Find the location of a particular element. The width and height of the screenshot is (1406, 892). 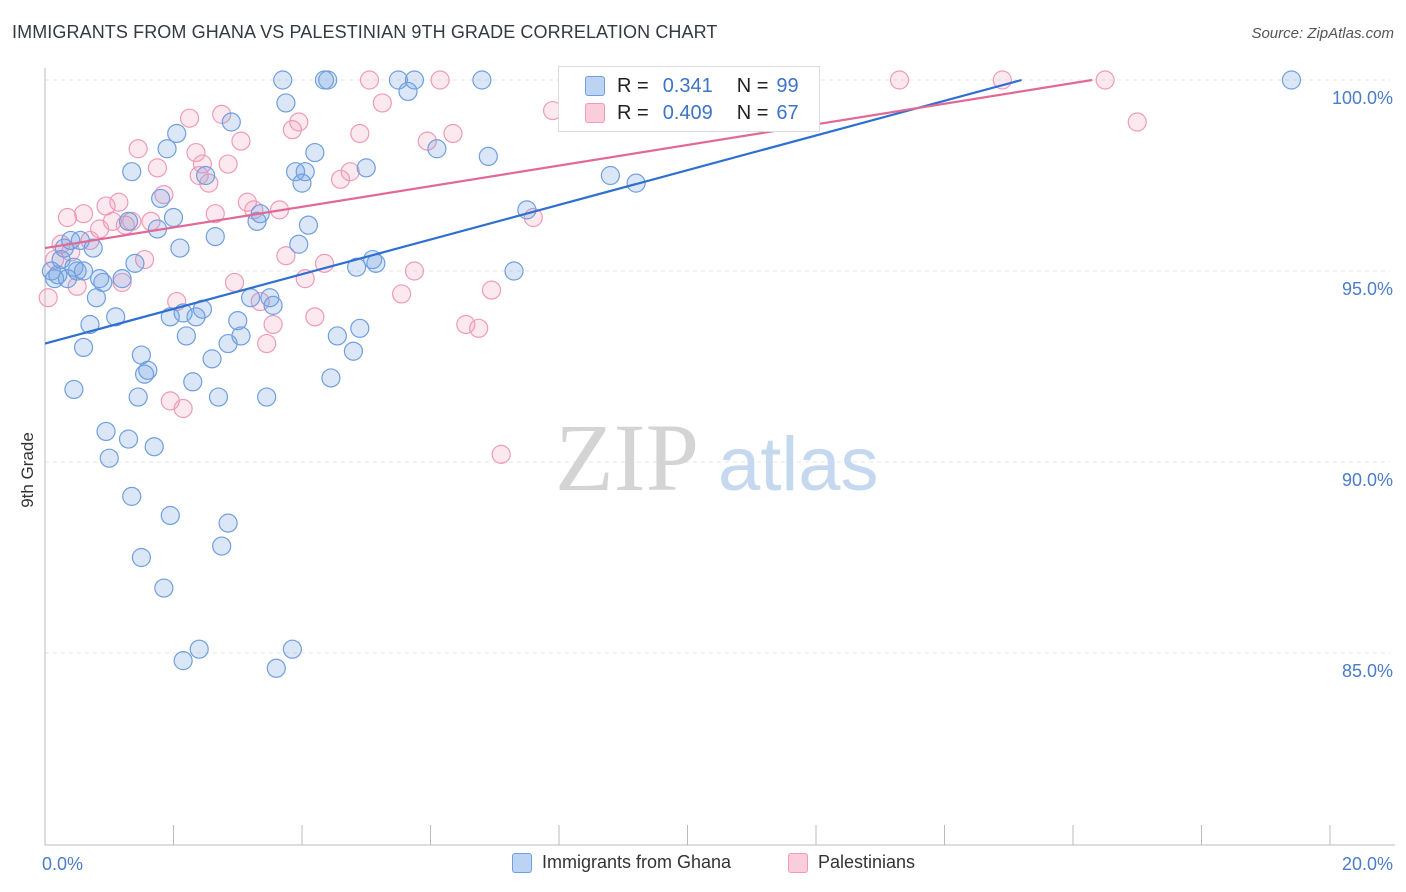

bottom-legend-pal: Palestinians is located at coordinates (851, 862).